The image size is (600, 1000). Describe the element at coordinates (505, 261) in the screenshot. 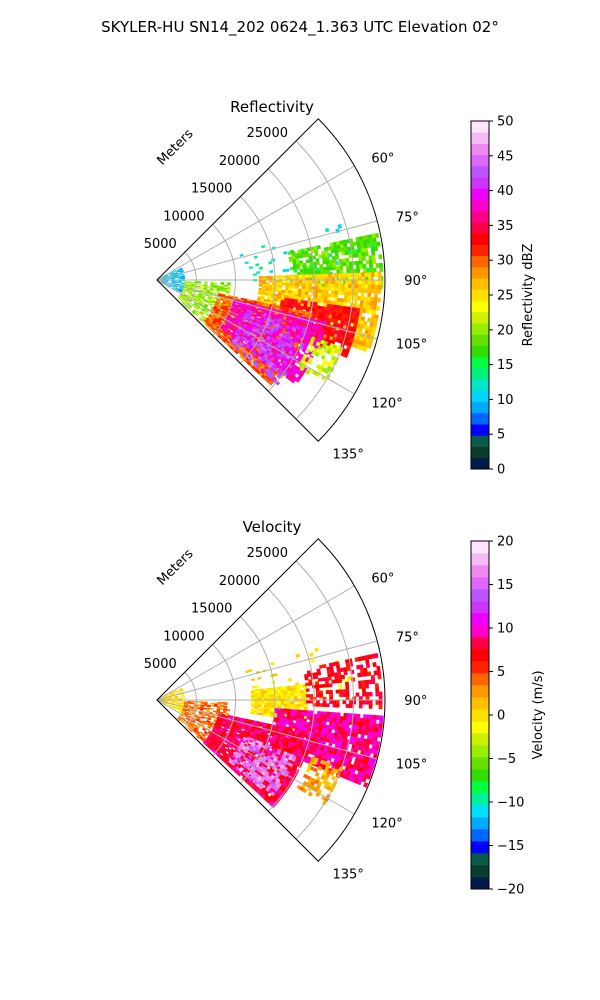

I see `reflectivity-colorbar-tick-label: 30` at that location.